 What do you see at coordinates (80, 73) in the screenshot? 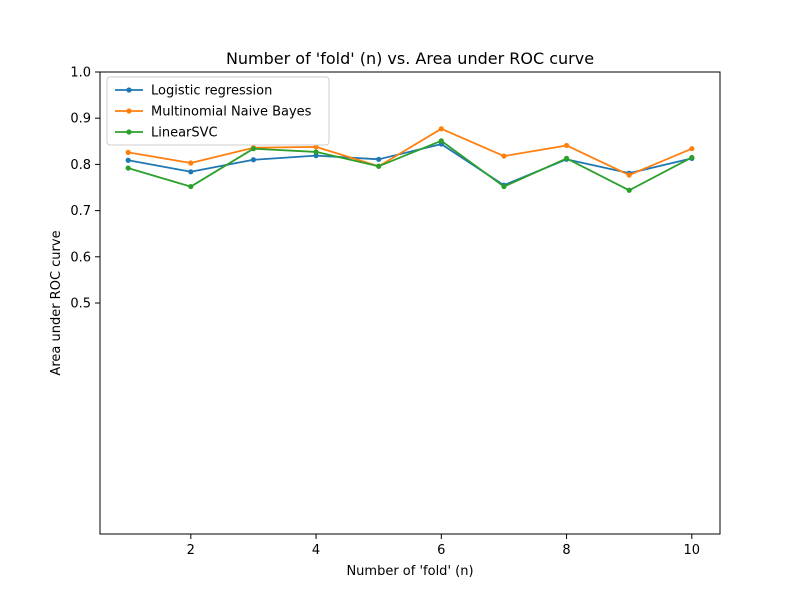
I see `y-tick-label: 1.0` at bounding box center [80, 73].